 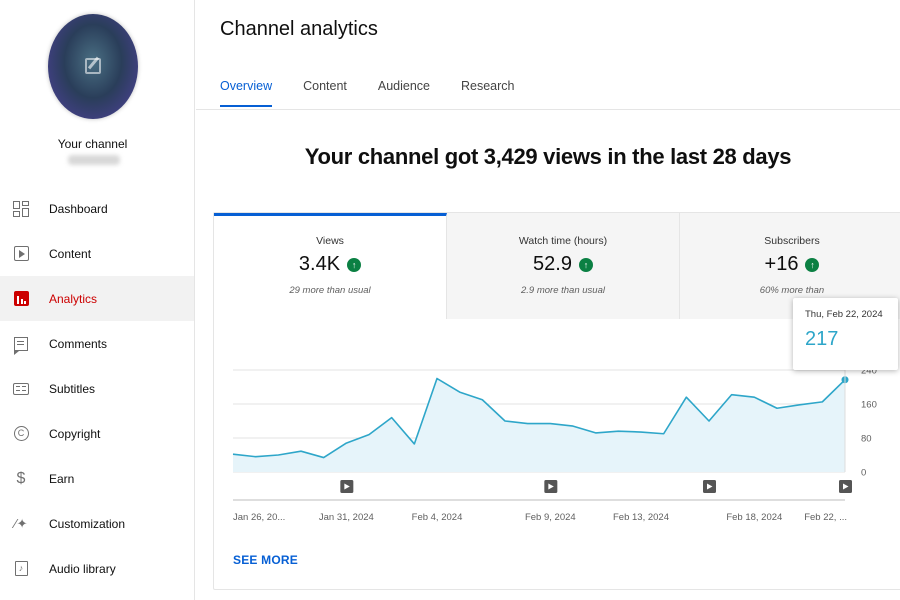 I want to click on sidebar-item-subtitles: Subtitles, so click(x=97, y=388).